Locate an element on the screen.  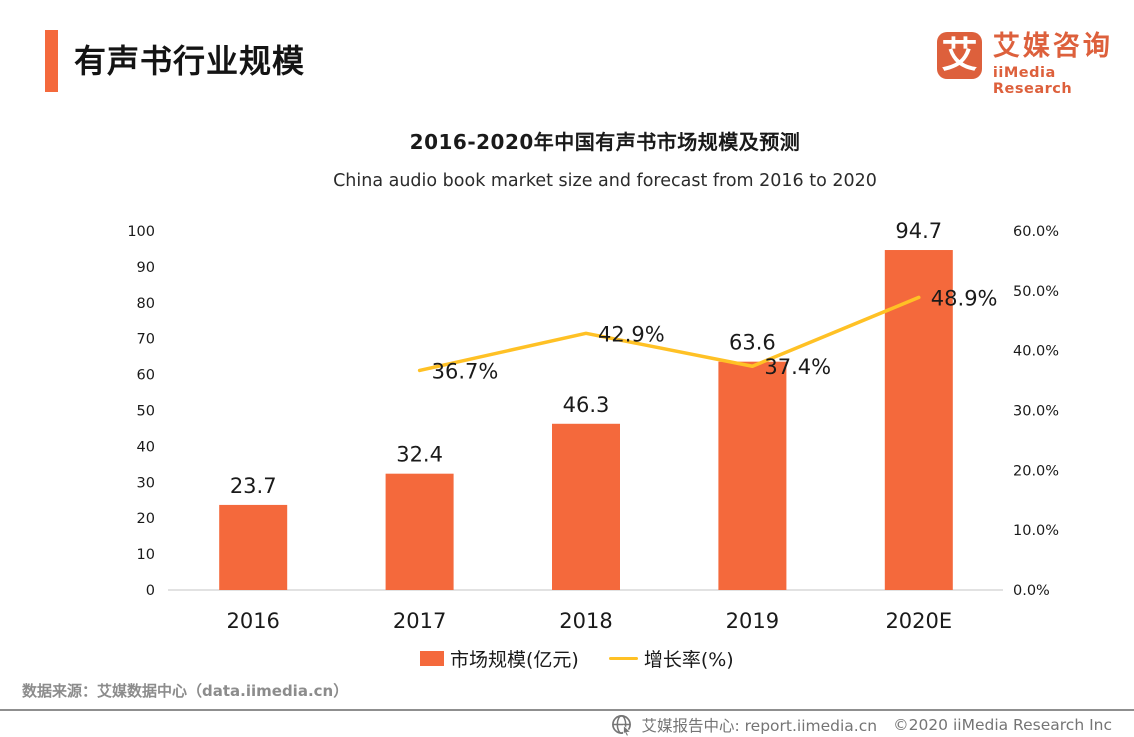
growth-rate-label: 42.9% is located at coordinates (631, 334).